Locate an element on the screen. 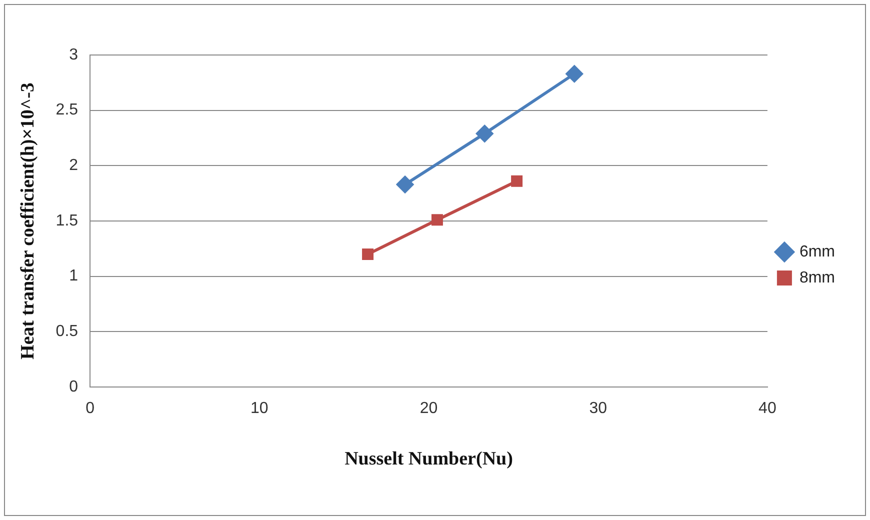  legend-label: 8mm is located at coordinates (817, 277).